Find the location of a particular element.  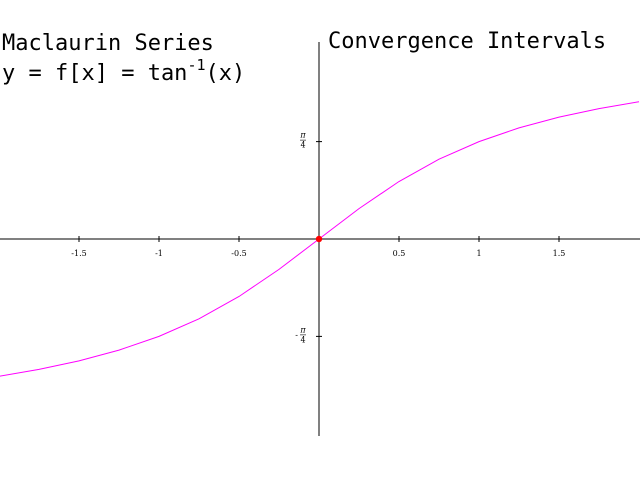

x-axis-ticks: -1.5 -1 -0.5 0.5 1 1.5 is located at coordinates (318, 247).